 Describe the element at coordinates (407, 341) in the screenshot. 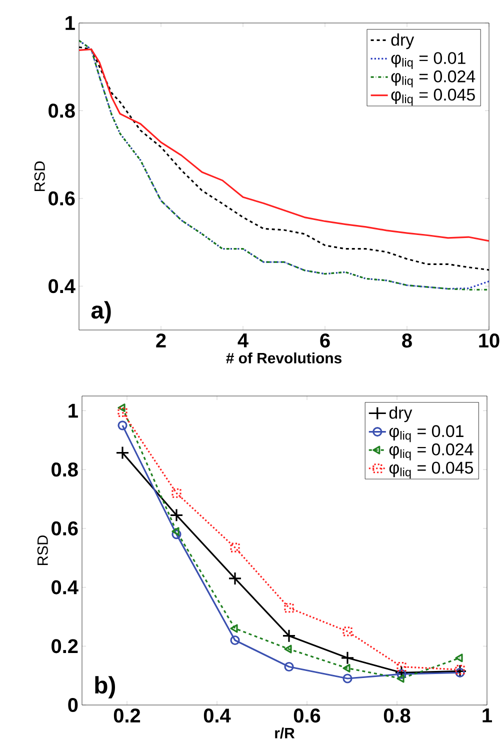

I see `x-tick-label: 8` at that location.